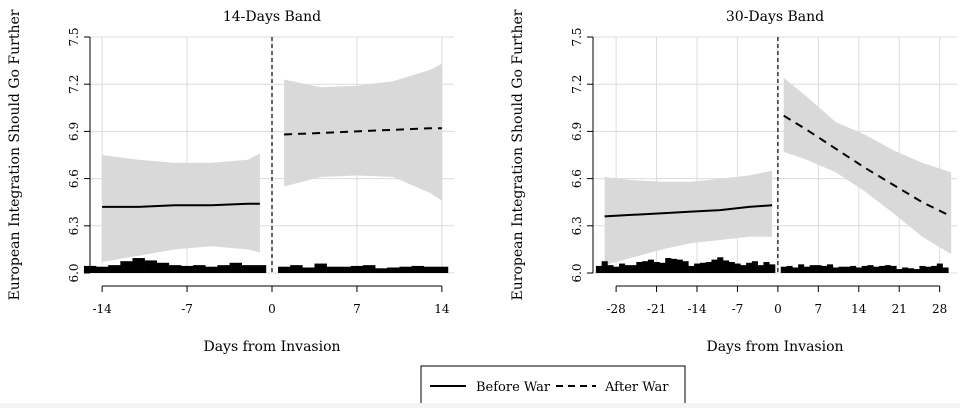 This screenshot has height=408, width=960. Describe the element at coordinates (859, 309) in the screenshot. I see `x-tick-label: 14` at that location.